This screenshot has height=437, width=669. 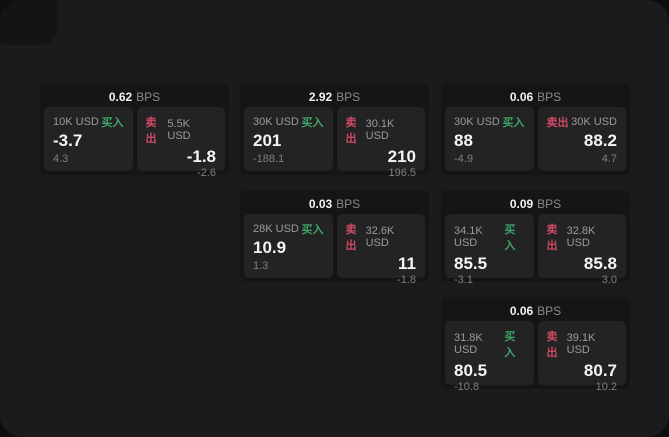 What do you see at coordinates (179, 130) in the screenshot?
I see `sell-amount: 5.5K USD` at bounding box center [179, 130].